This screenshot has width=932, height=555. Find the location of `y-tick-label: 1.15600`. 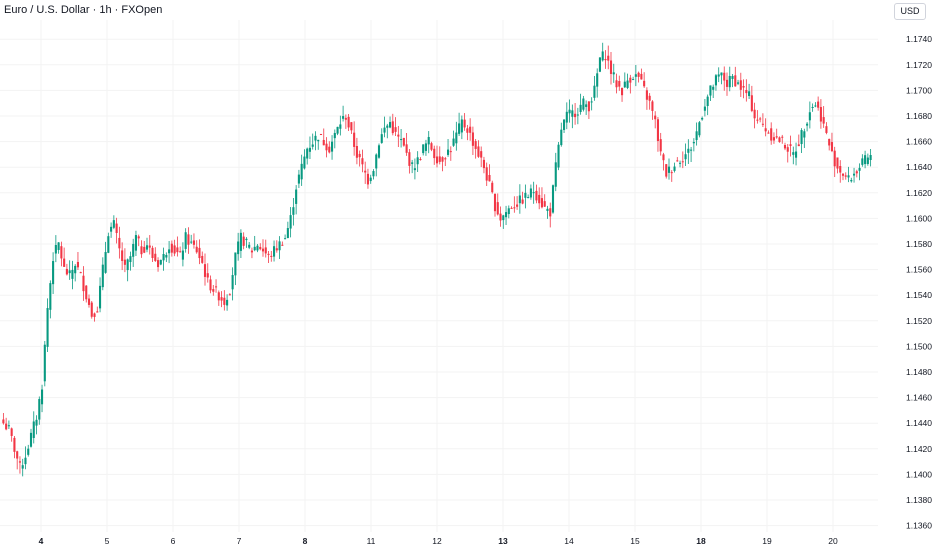

y-tick-label: 1.15600 is located at coordinates (919, 270).